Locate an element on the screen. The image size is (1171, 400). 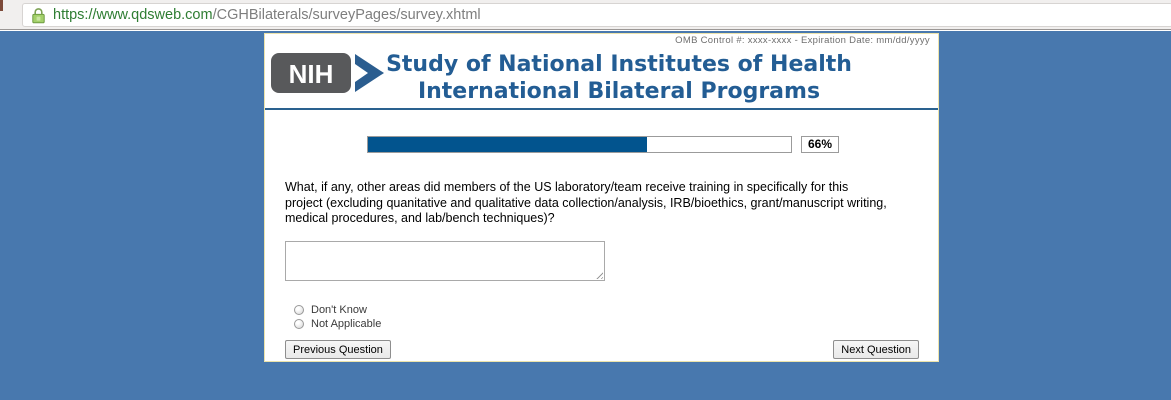
next-question-button: Next Question is located at coordinates (876, 349).